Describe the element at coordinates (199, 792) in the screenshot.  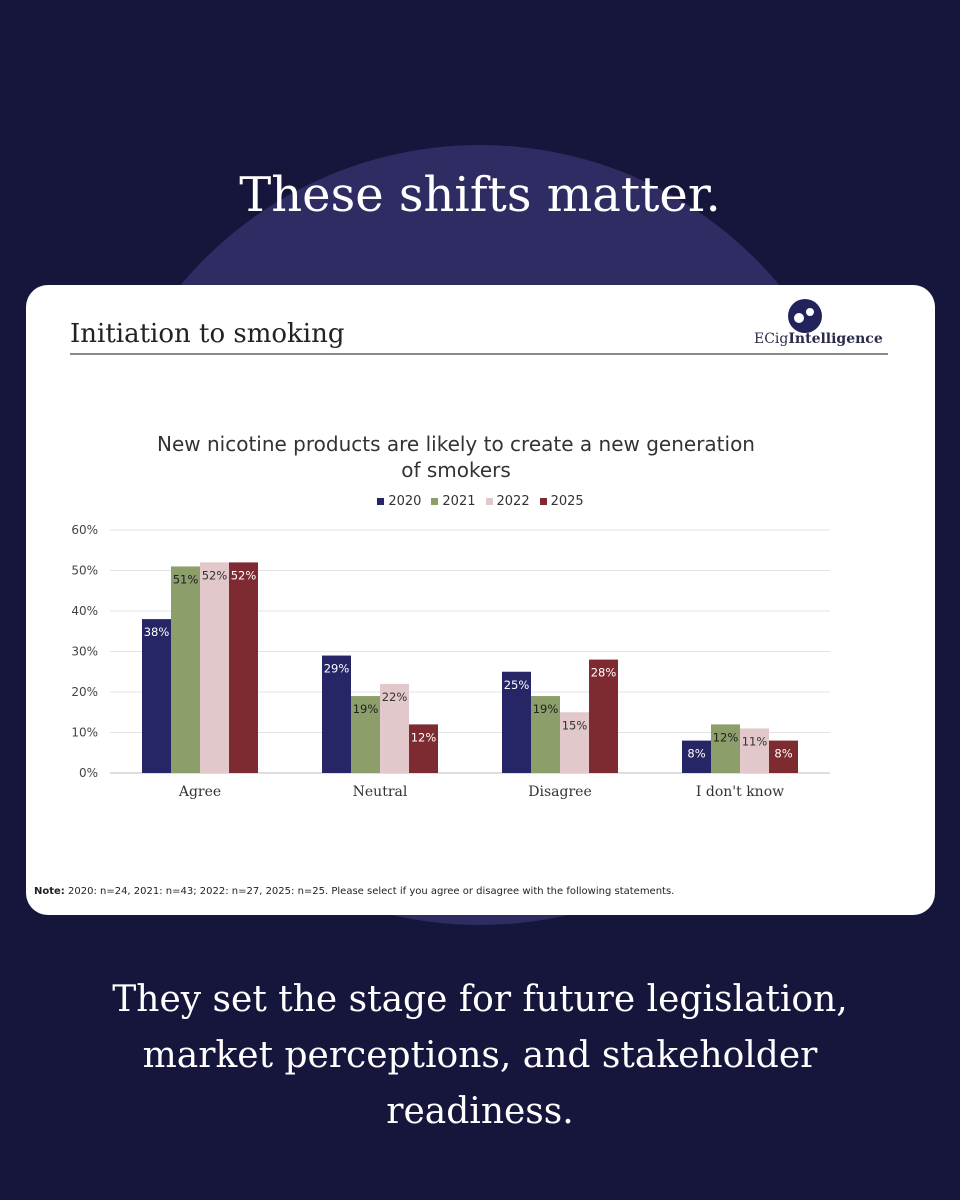
I see `x-tick-label: Agree` at that location.